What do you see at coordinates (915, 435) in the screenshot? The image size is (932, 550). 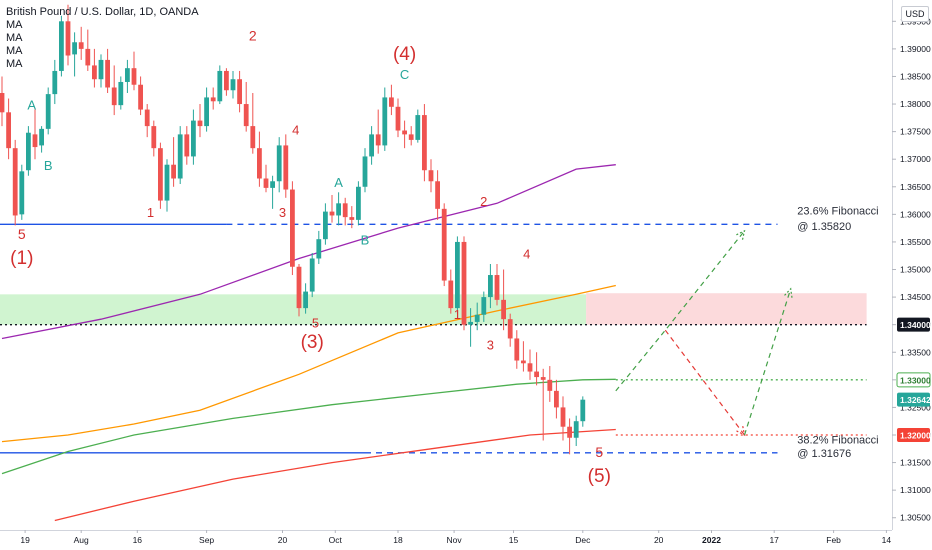 I see `price-label-text: 1.32000` at bounding box center [915, 435].